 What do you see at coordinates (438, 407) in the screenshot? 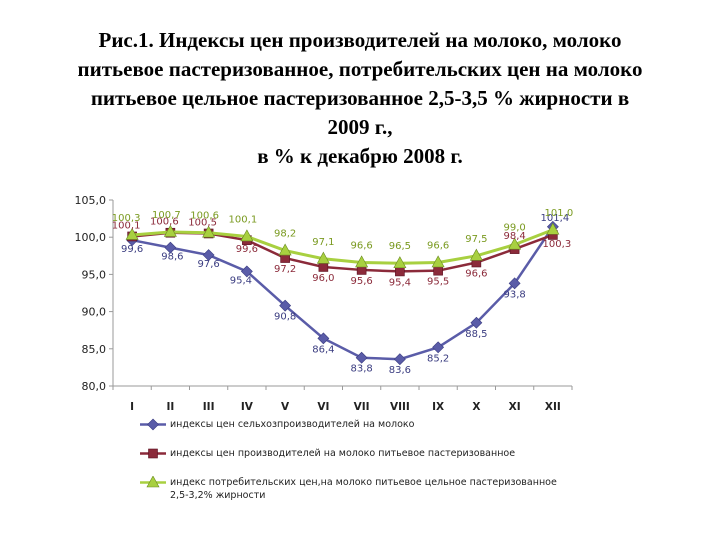
I see `x-tick-label: IX` at bounding box center [438, 407].